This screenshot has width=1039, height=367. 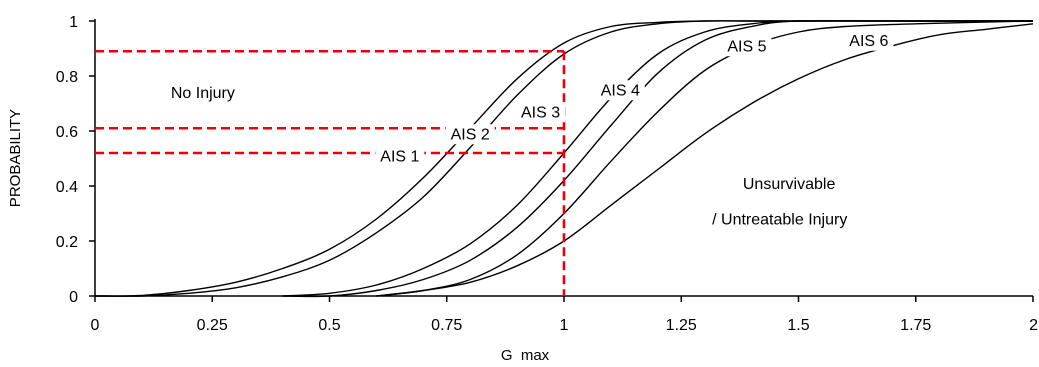 I want to click on y-tick-label: 0.2, so click(x=67, y=242).